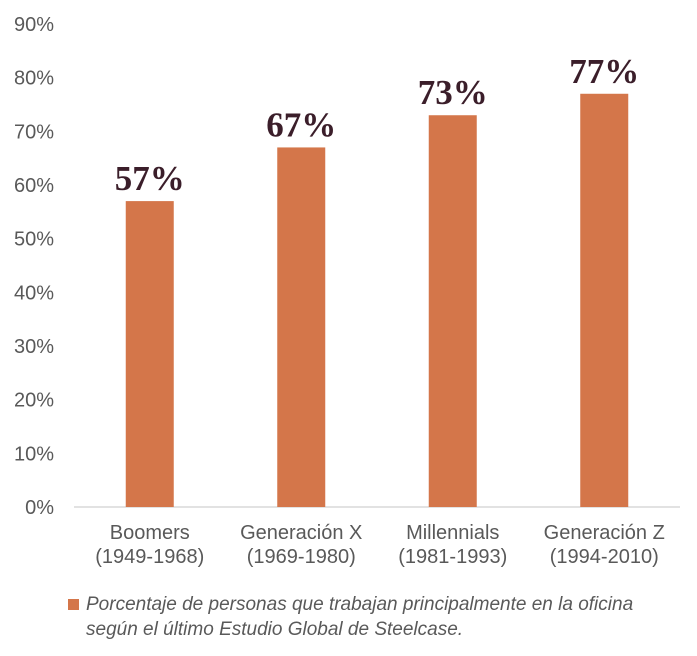 Image resolution: width=697 pixels, height=656 pixels. I want to click on y-tick-label: 30%, so click(34, 347).